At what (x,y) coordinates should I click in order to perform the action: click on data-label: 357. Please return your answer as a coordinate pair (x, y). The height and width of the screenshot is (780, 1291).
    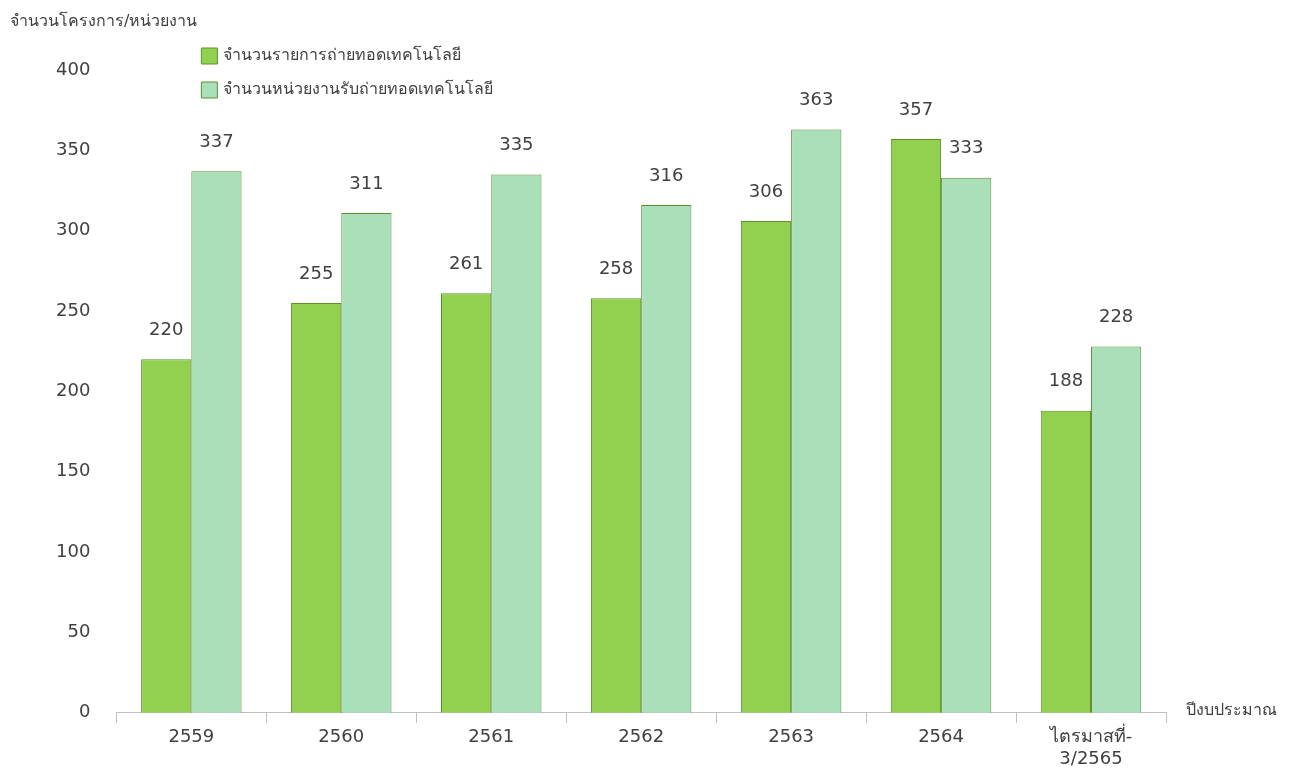
    Looking at the image, I should click on (916, 108).